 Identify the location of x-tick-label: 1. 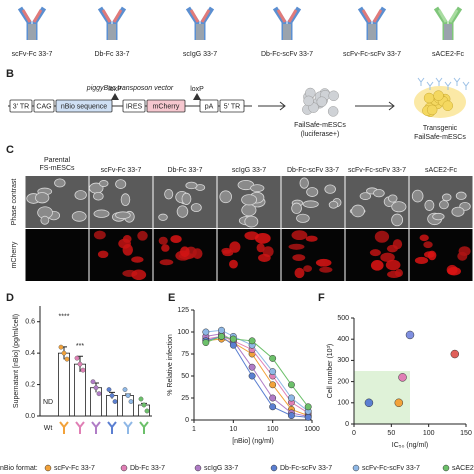
(194, 429).